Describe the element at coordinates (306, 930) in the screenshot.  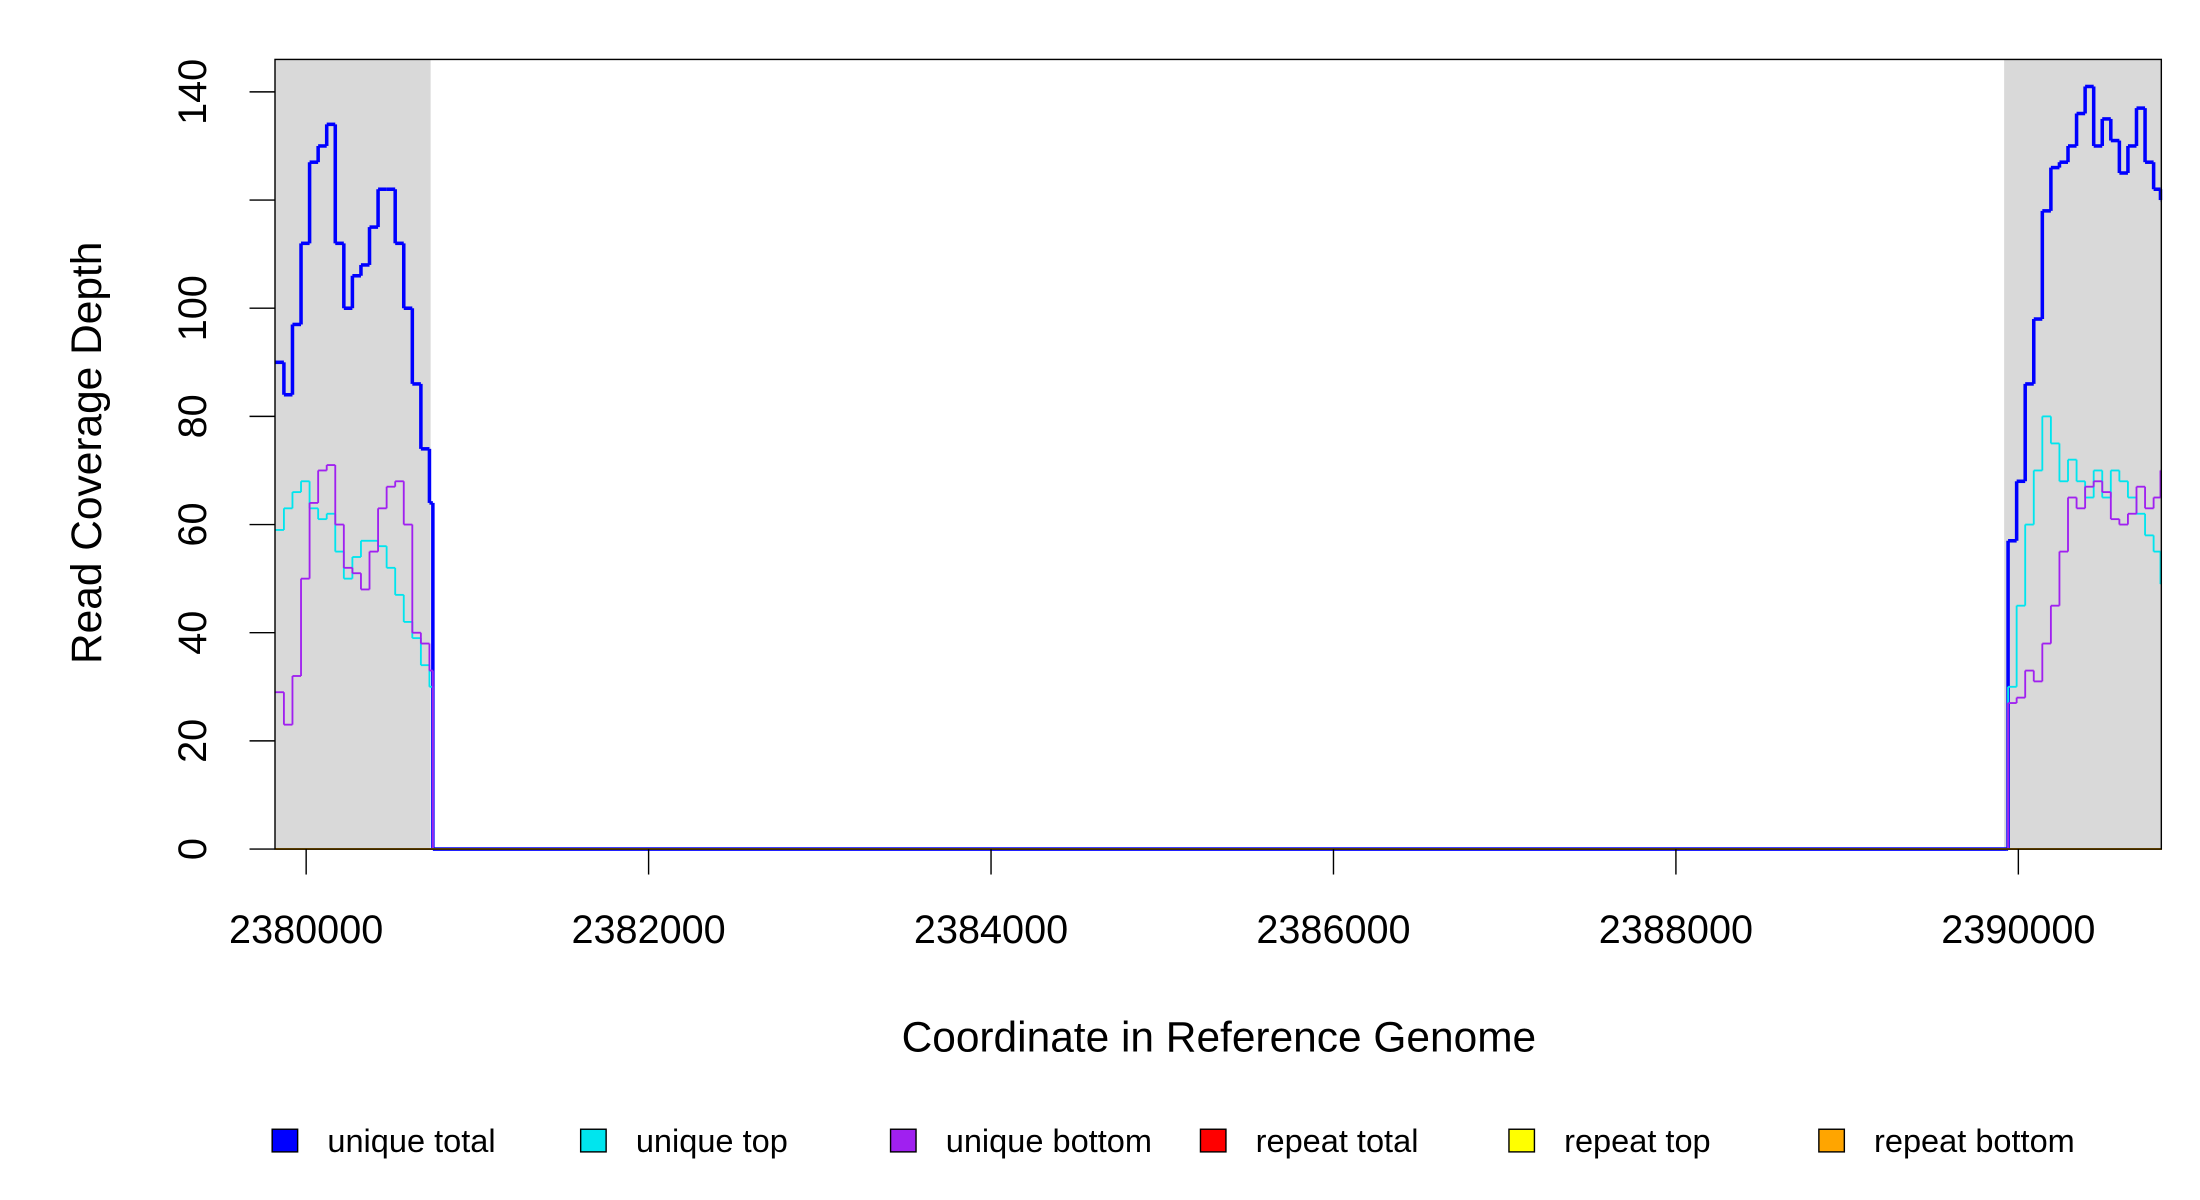
I see `x-tick-label: 2380000` at that location.